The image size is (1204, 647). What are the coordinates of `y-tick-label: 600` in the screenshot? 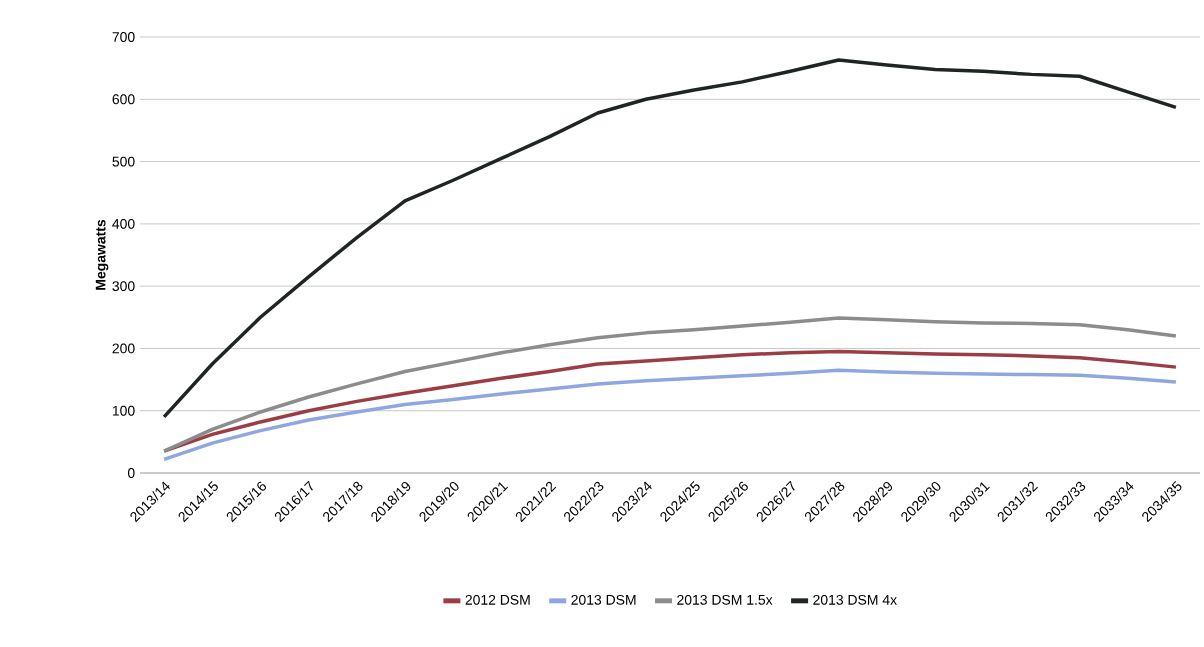 It's located at (123, 99).